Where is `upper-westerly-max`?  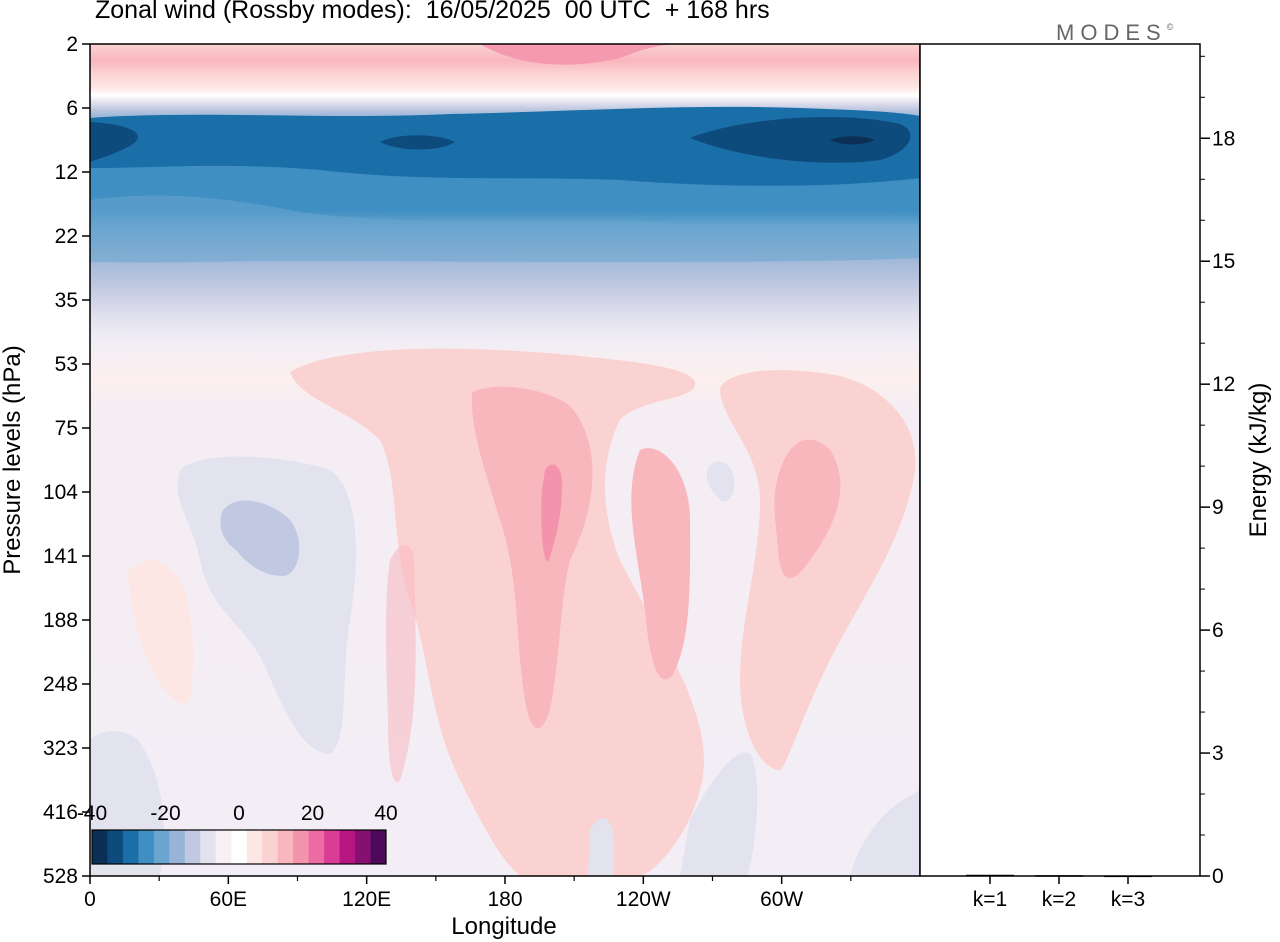 upper-westerly-max is located at coordinates (580, 54).